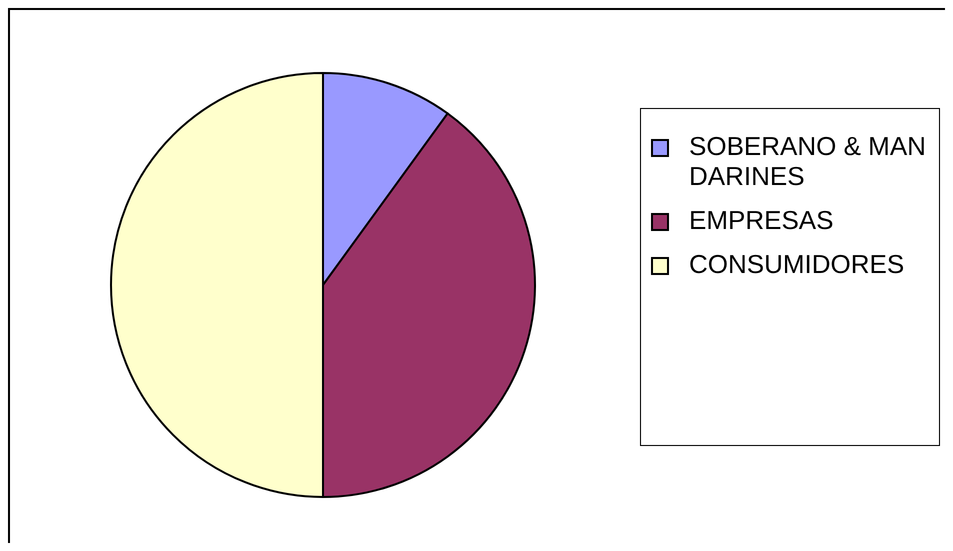 This screenshot has width=953, height=551. Describe the element at coordinates (797, 263) in the screenshot. I see `legend-label: CONSUMIDORES` at that location.